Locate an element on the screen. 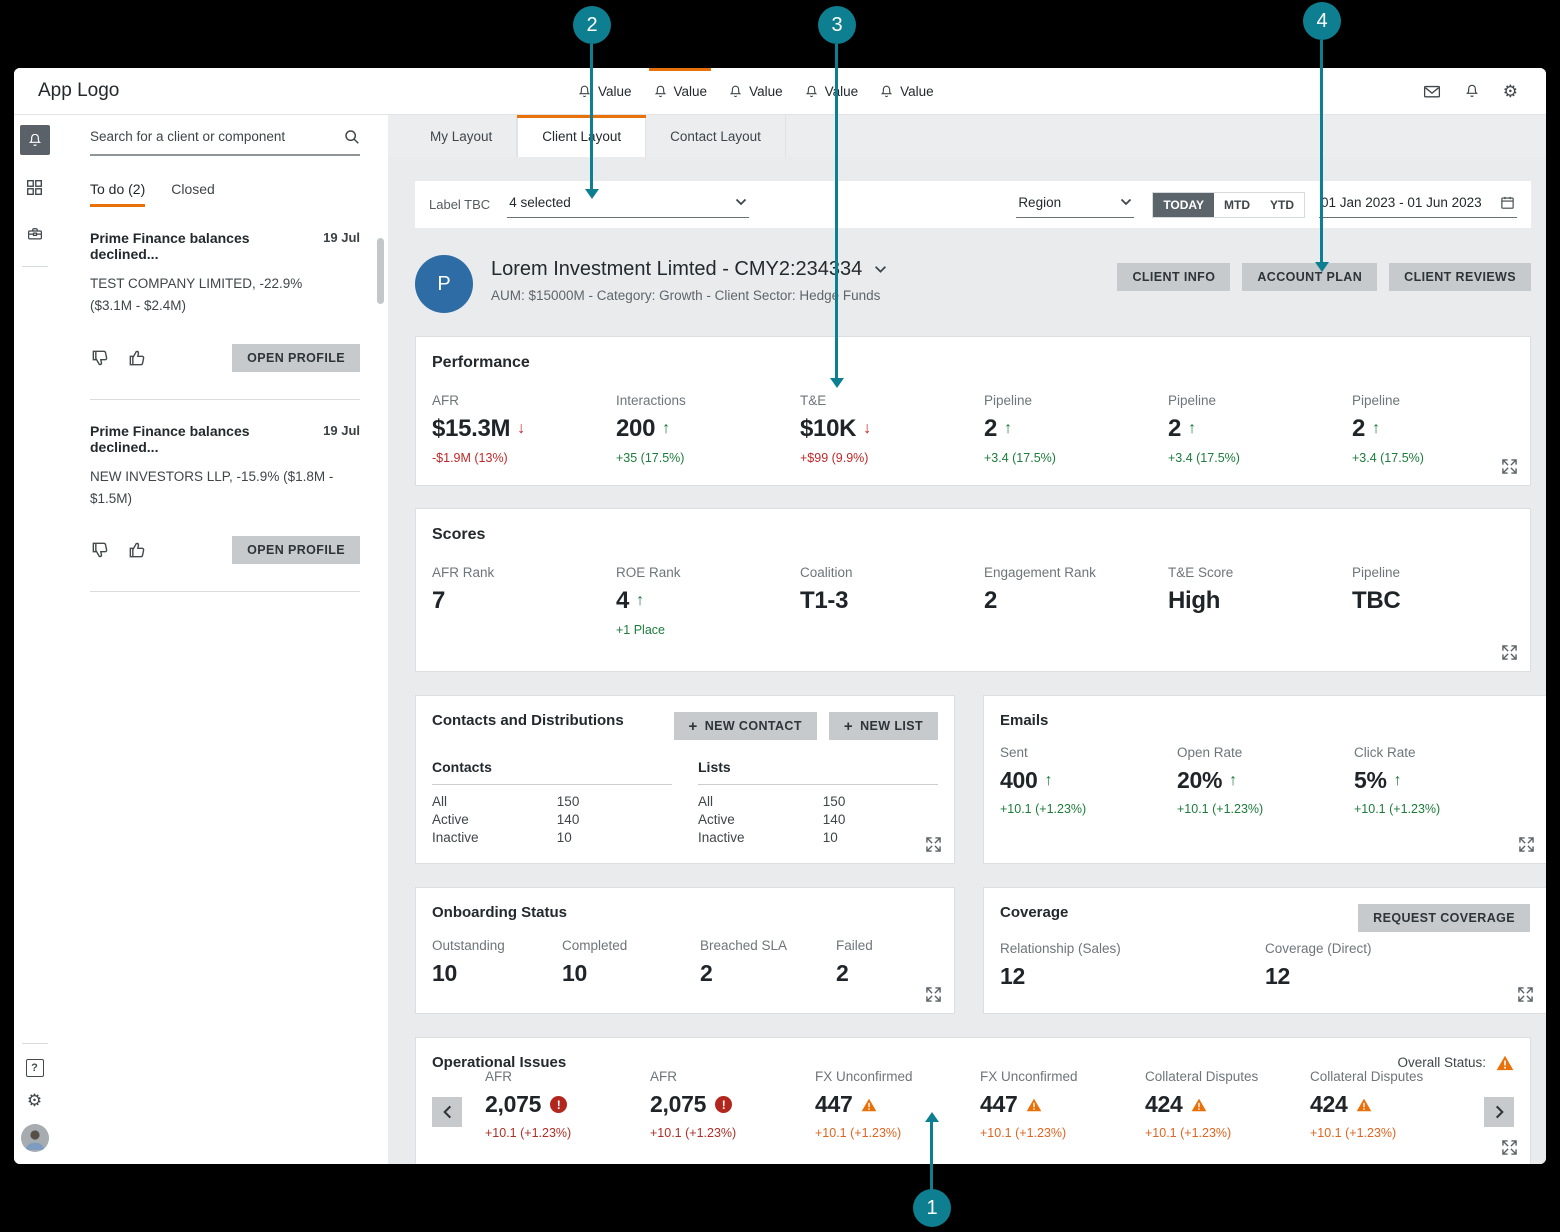 The height and width of the screenshot is (1232, 1560). new-list-button: + NEW LIST is located at coordinates (883, 726).